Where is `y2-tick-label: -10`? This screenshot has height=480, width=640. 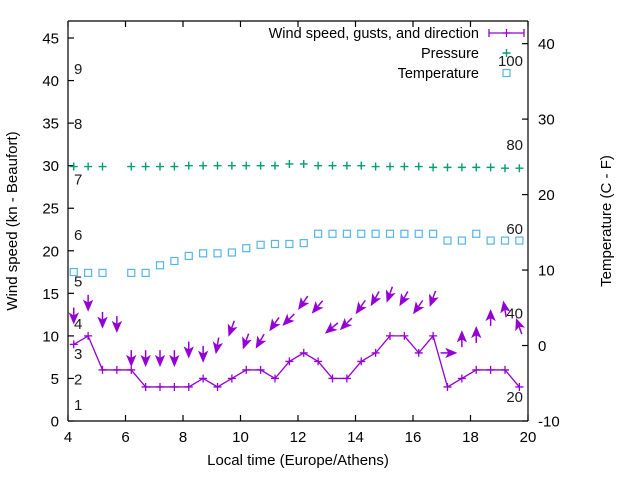
y2-tick-label: -10 is located at coordinates (549, 422).